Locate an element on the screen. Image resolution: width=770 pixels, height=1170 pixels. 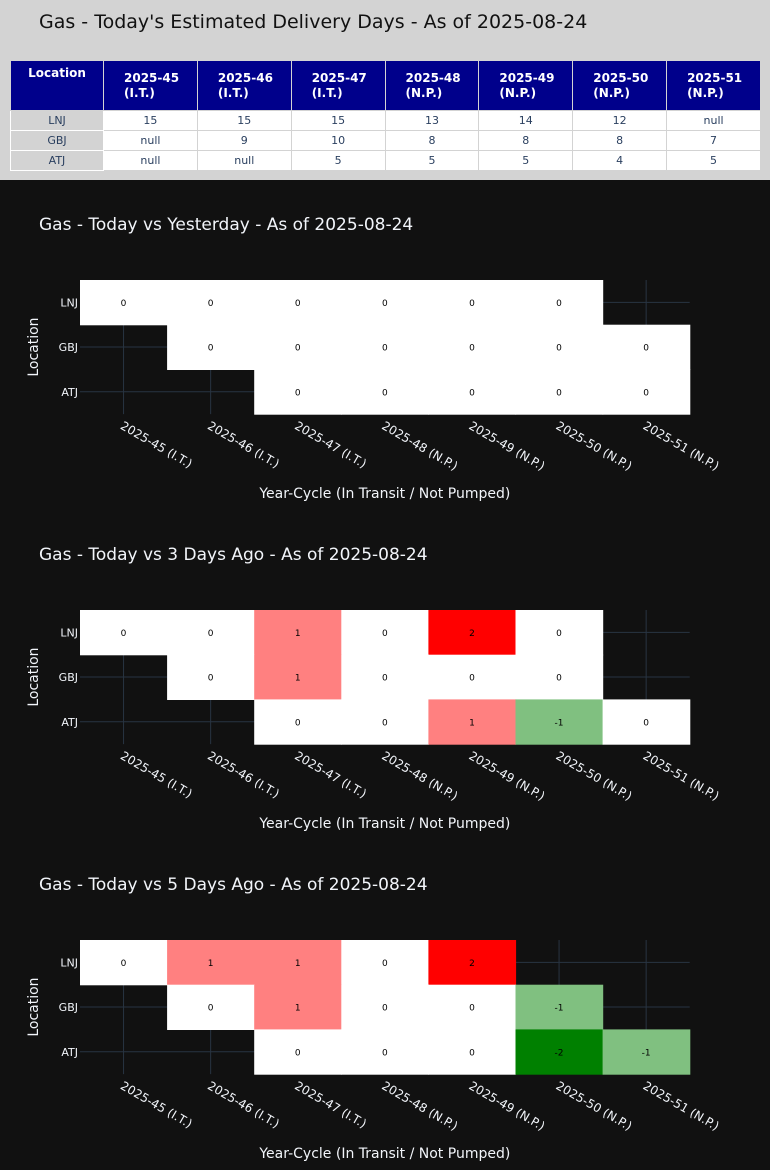
column-cycle: 2025-45 is located at coordinates (152, 77).